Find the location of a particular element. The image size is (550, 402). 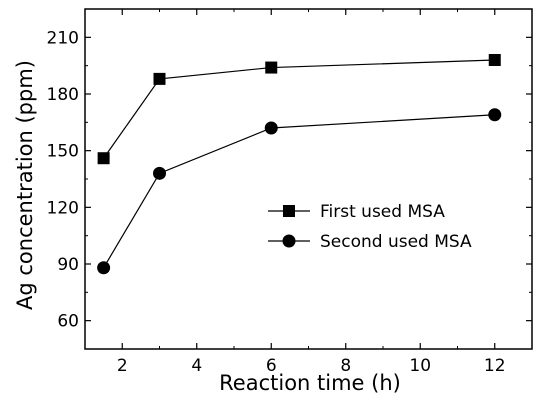

x-tick-label: 10 is located at coordinates (420, 366).